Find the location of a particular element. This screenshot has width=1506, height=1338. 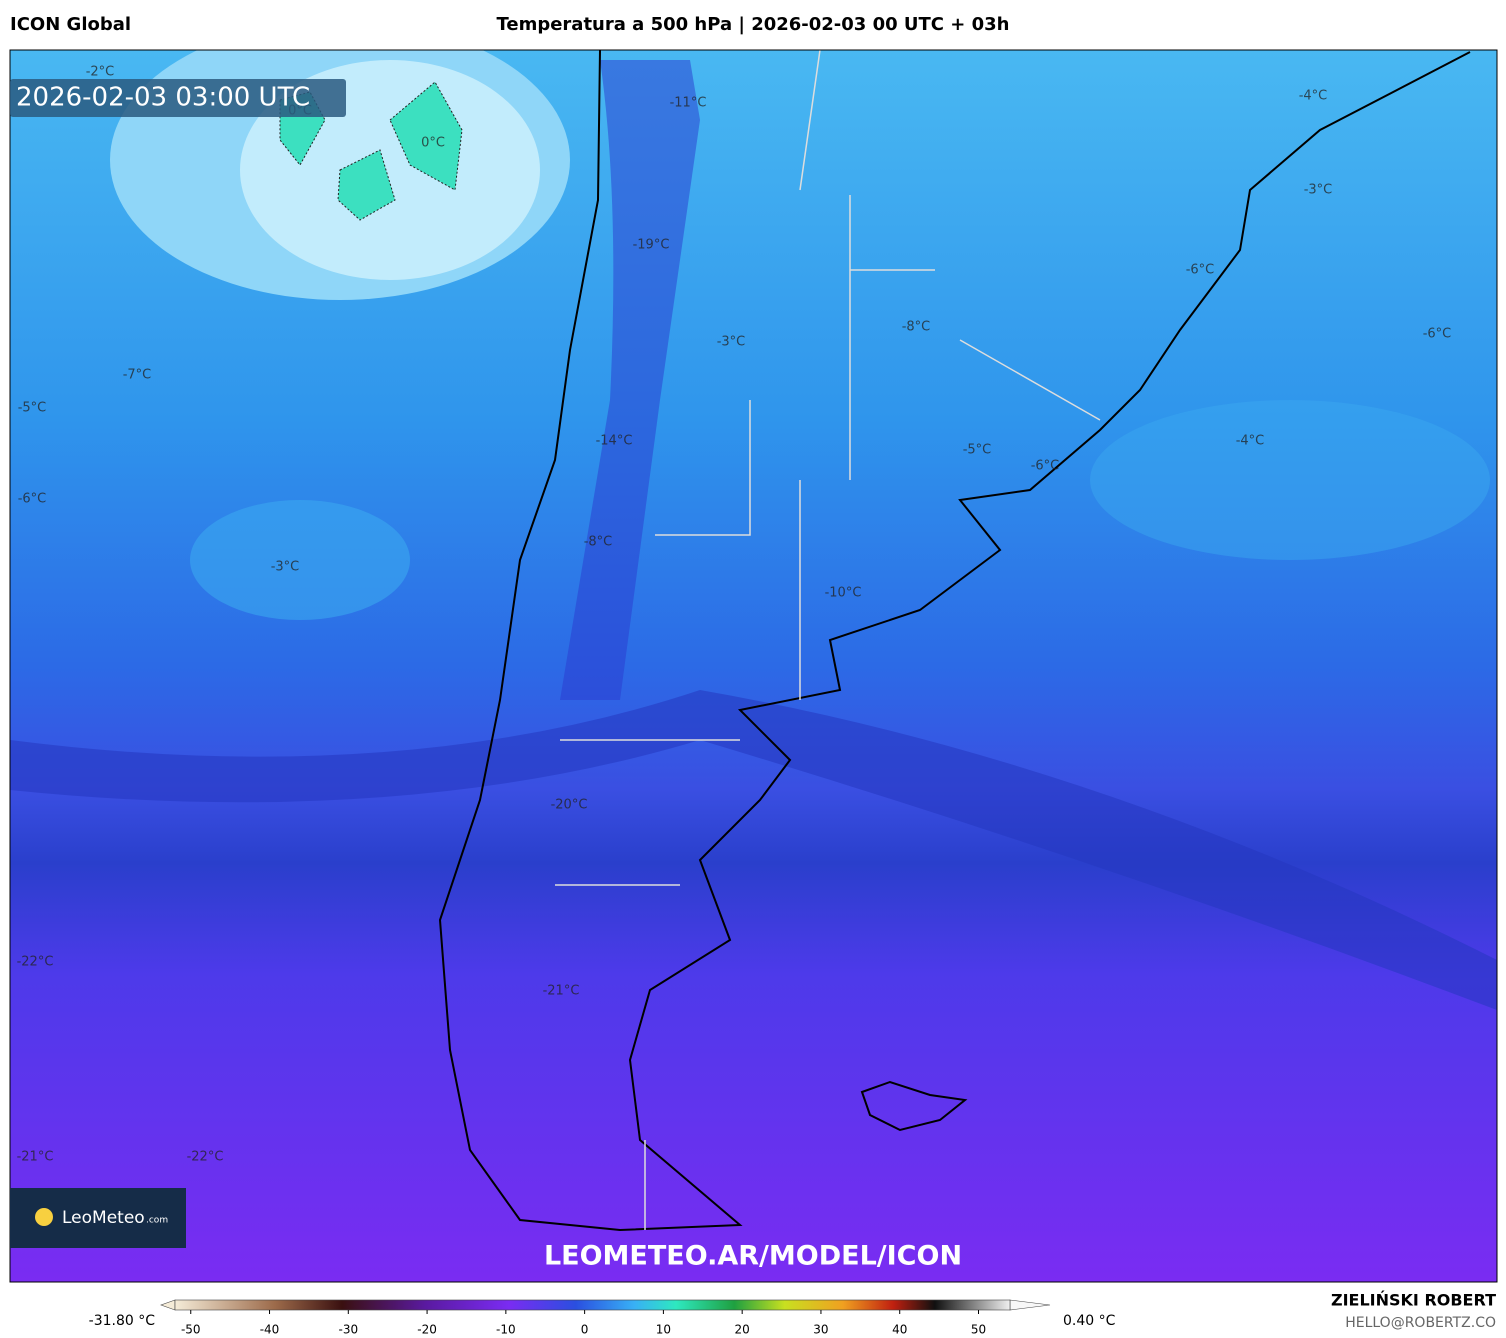

colorbar-tick-label: -50 is located at coordinates (191, 1330).